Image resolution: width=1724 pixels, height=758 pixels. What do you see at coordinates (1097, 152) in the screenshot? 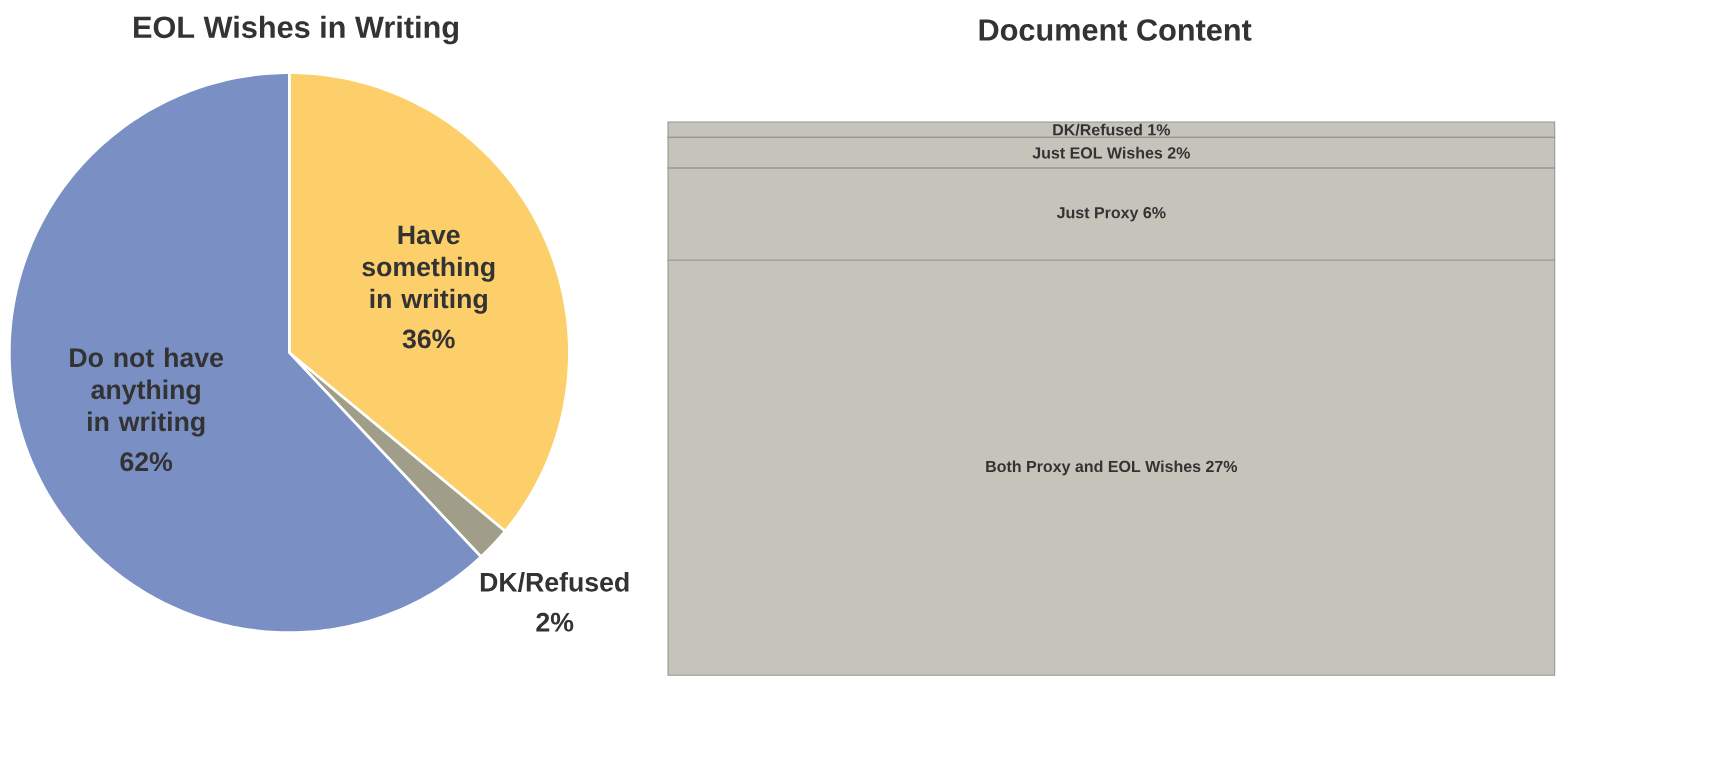
I see `series-label: Just EOL Wishes` at bounding box center [1097, 152].